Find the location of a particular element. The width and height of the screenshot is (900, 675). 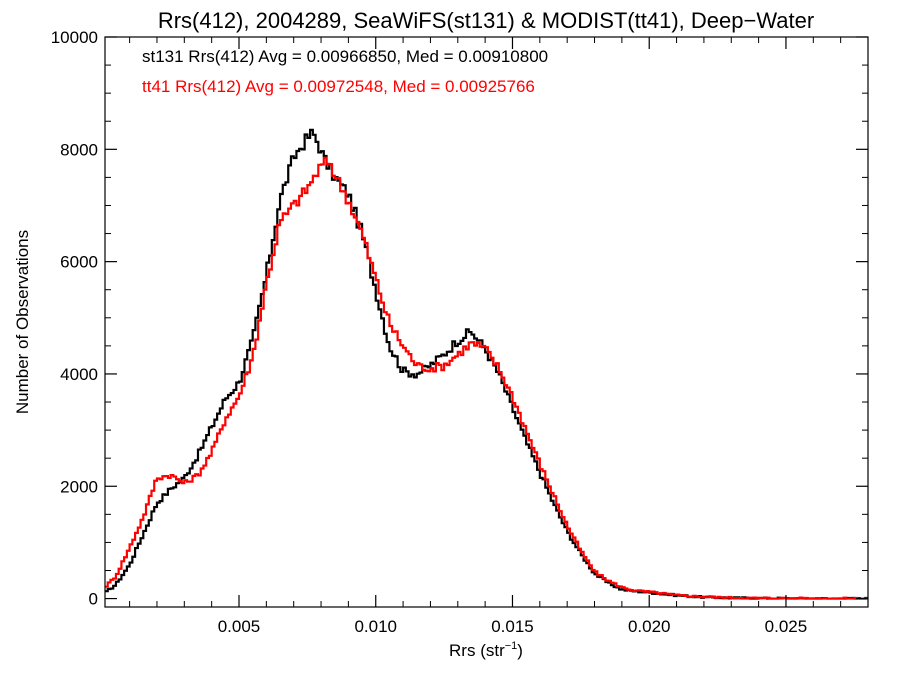

x-axis-label-superscript: −1 is located at coordinates (511, 646).